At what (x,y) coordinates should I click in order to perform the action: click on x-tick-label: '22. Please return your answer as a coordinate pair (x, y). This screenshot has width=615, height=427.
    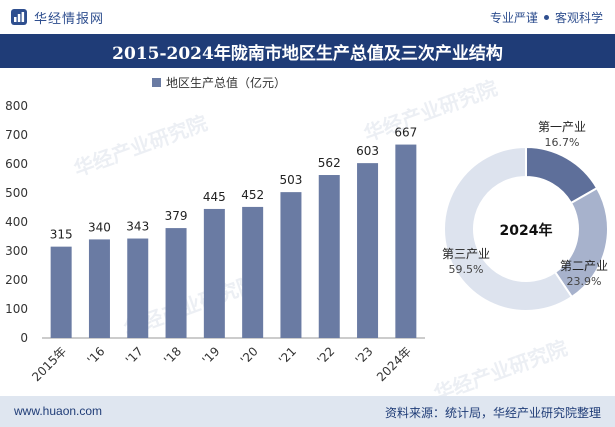
    Looking at the image, I should click on (325, 355).